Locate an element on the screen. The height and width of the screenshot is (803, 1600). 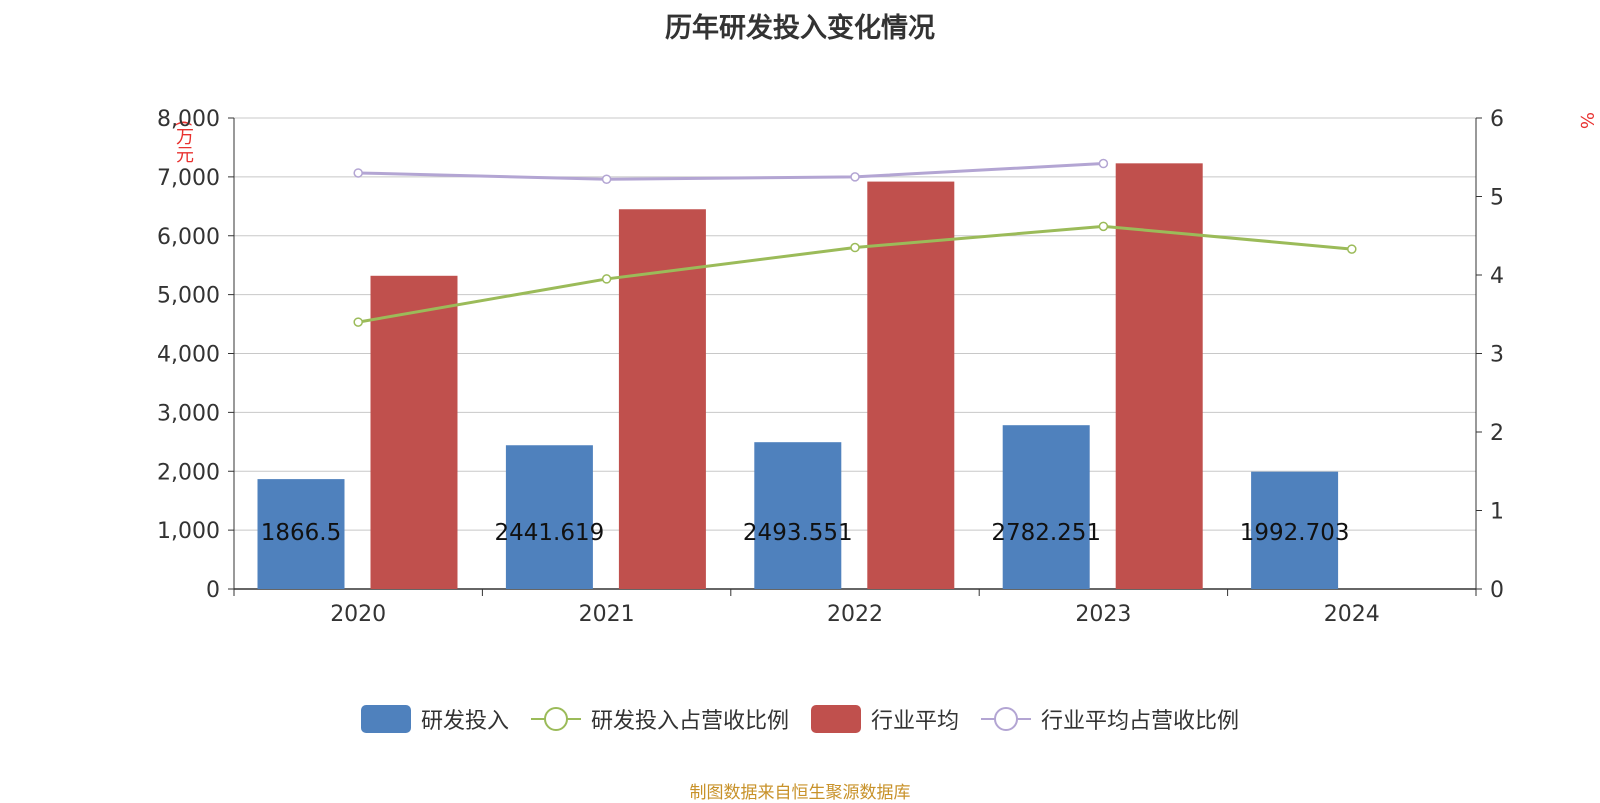
legend-label-industry-average: 行业平均 is located at coordinates (915, 721).